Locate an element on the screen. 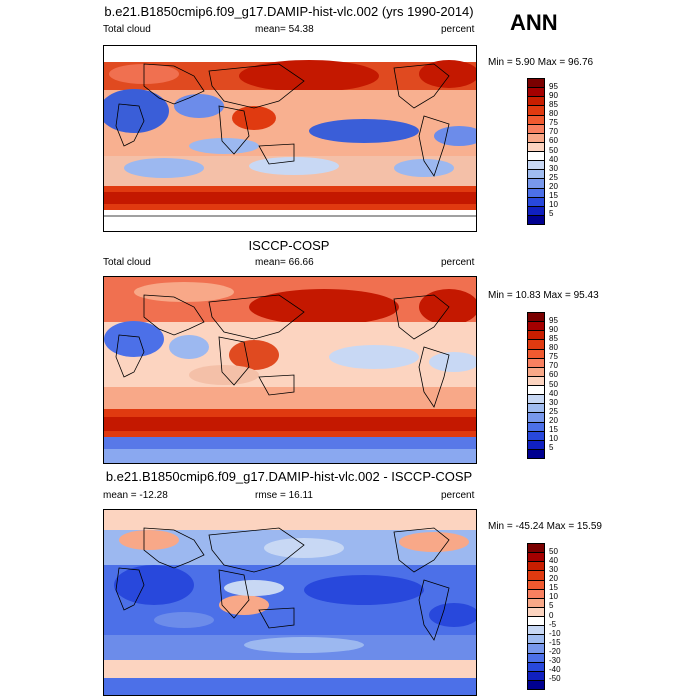  panel1-minmax: Min = 5.90 Max = 96.76 is located at coordinates (541, 62).